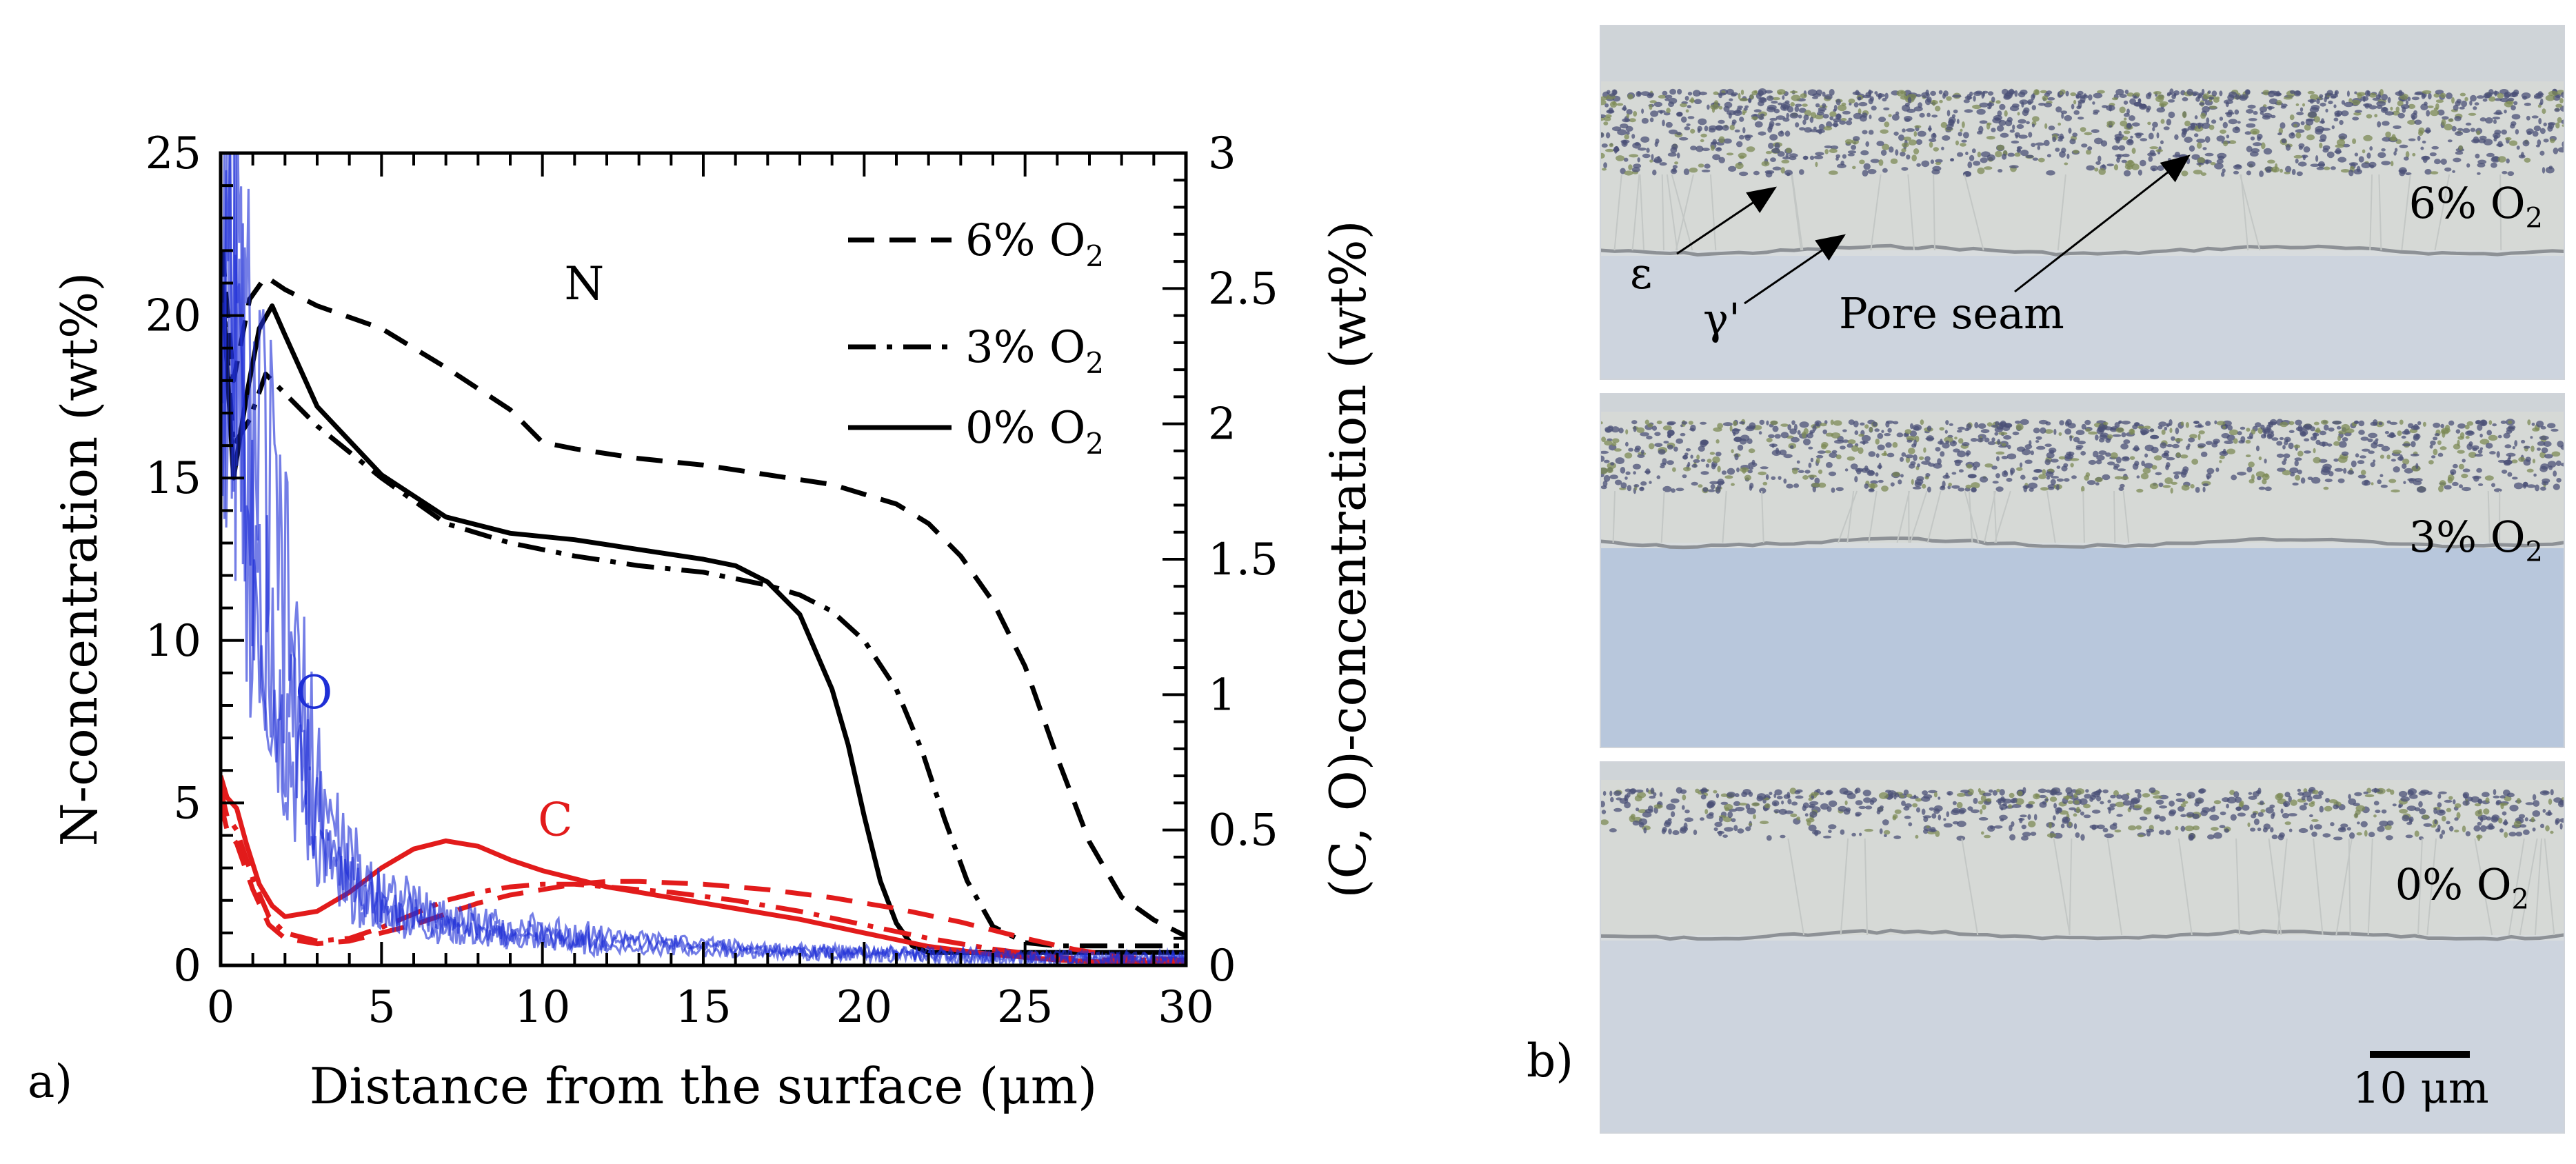 Image resolution: width=2576 pixels, height=1164 pixels. Describe the element at coordinates (313, 692) in the screenshot. I see `curve-annotation-o: O` at that location.